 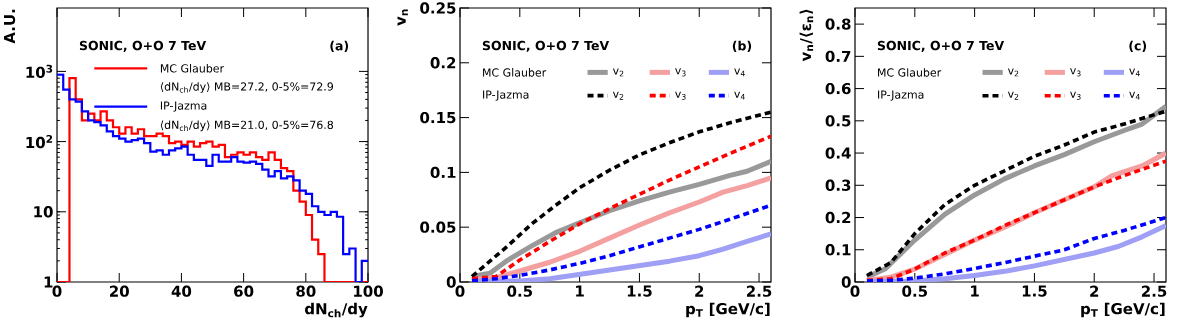 I want to click on y-tick-label: 10$^{2}$, so click(x=39, y=141).